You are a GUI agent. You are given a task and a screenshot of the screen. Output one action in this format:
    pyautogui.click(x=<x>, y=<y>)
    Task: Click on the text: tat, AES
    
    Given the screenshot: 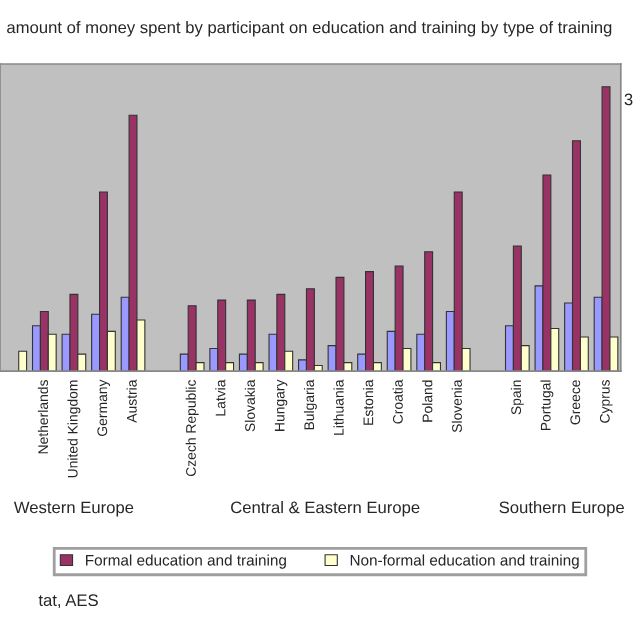 What is the action you would take?
    pyautogui.click(x=68, y=601)
    